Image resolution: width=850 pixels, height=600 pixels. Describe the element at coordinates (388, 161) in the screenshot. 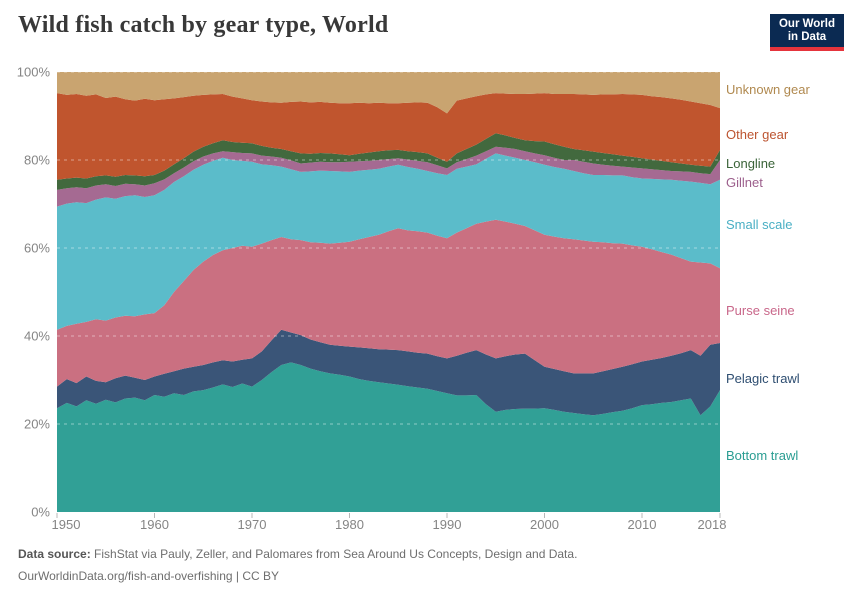

I see `area-band-longline` at that location.